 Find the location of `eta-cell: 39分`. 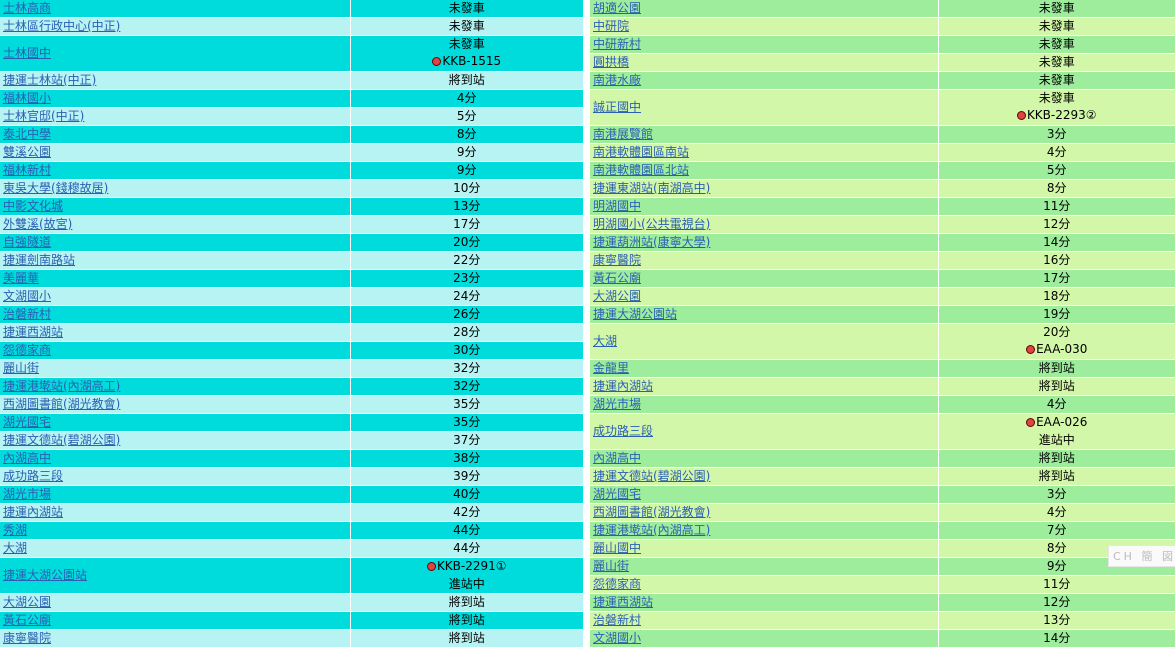

eta-cell: 39分 is located at coordinates (466, 476).